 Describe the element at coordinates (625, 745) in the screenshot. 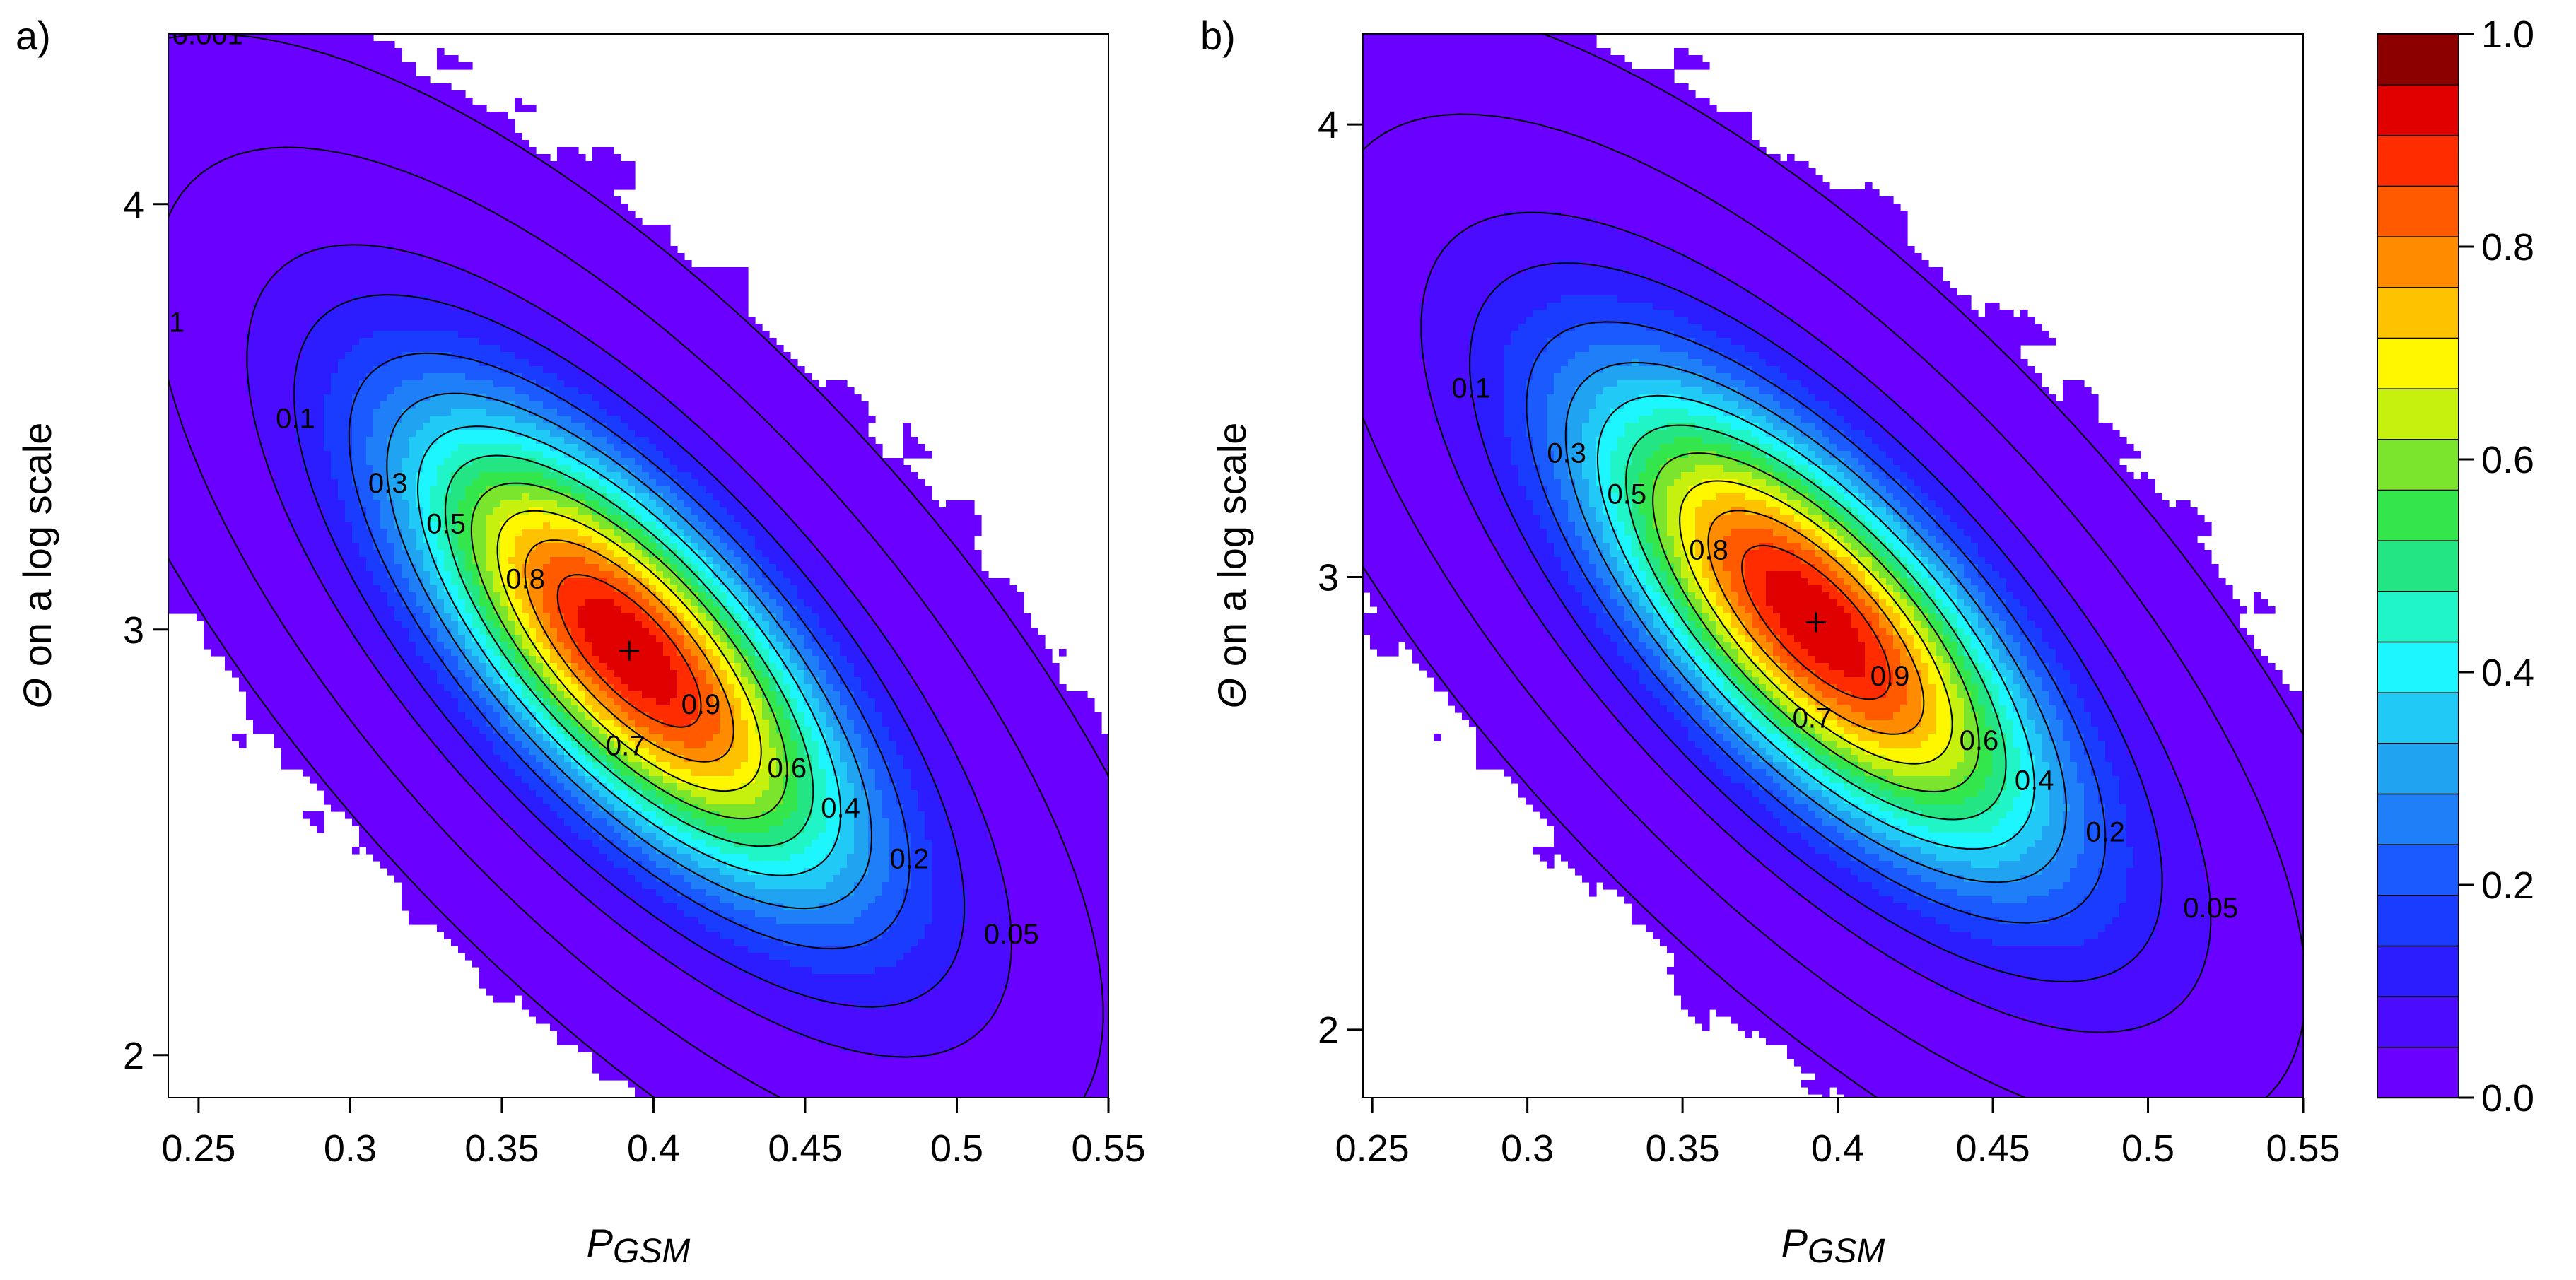

I see `svg-text: 0.7` at that location.